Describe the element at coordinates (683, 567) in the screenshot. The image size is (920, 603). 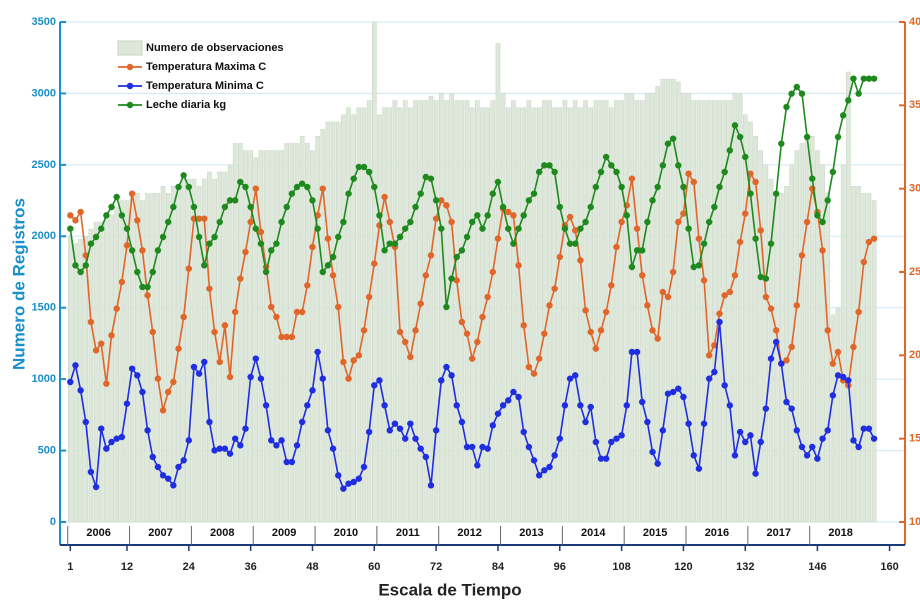
I see `x-tick-label: 120` at that location.